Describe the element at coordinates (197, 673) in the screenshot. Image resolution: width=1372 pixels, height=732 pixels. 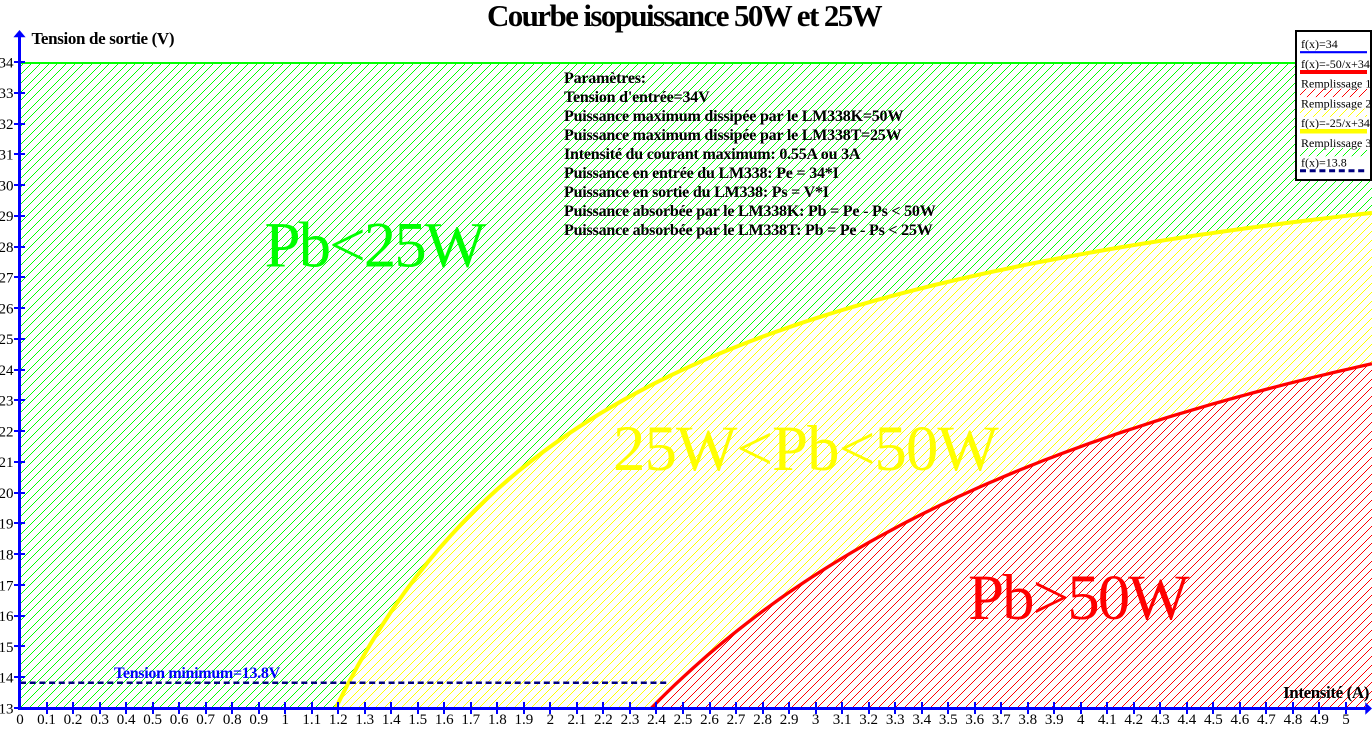
I see `svg-text: Tension minimum=13.8V` at that location.